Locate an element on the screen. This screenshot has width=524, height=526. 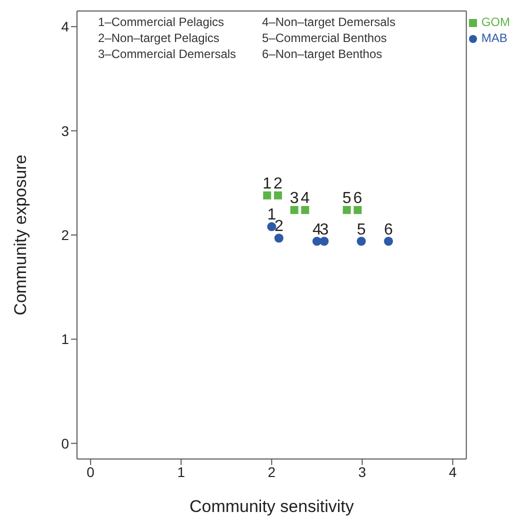
annotation: 6–Non–target Benthos is located at coordinates (323, 54).